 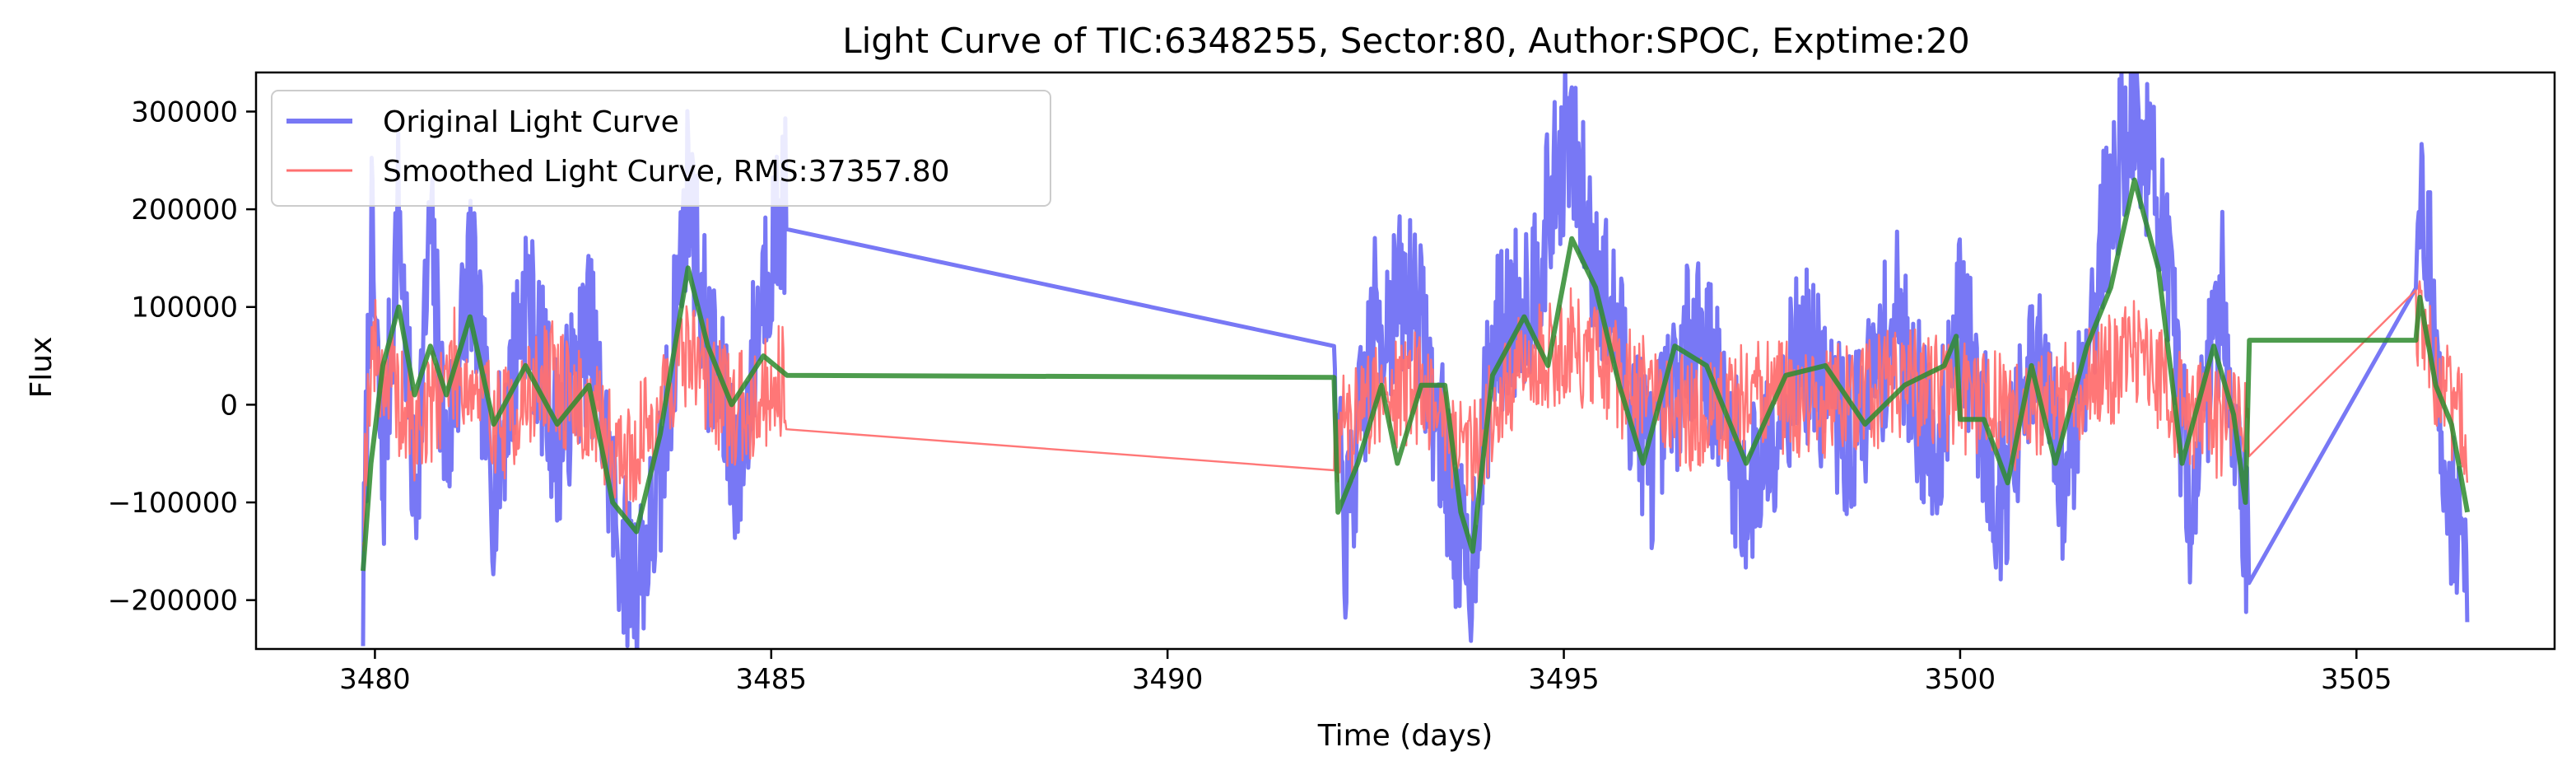 What do you see at coordinates (173, 503) in the screenshot?
I see `y-tick-label: −100000` at bounding box center [173, 503].